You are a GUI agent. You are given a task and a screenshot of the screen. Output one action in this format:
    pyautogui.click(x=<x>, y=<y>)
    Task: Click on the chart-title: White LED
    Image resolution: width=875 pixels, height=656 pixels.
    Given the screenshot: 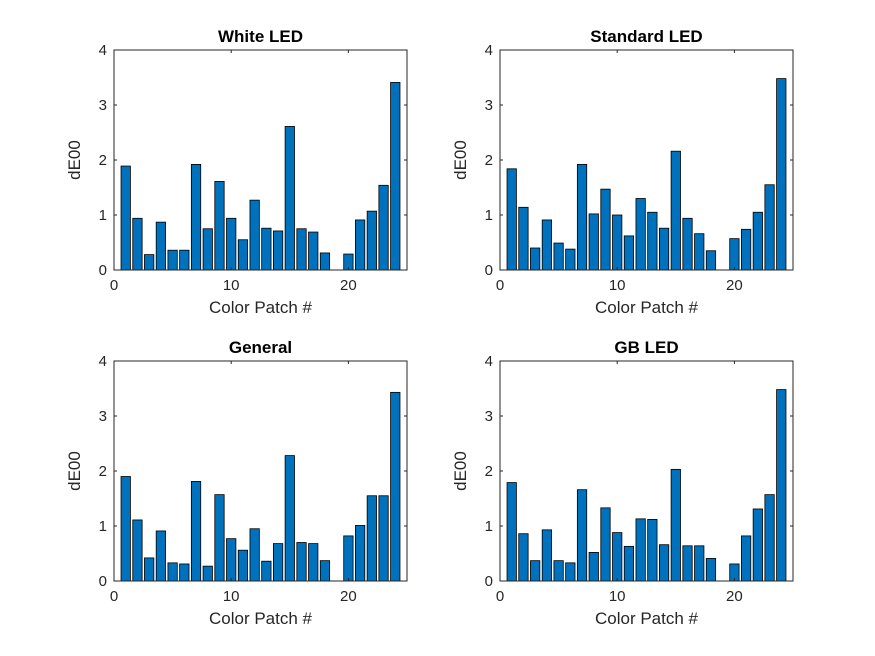 What is the action you would take?
    pyautogui.click(x=260, y=36)
    